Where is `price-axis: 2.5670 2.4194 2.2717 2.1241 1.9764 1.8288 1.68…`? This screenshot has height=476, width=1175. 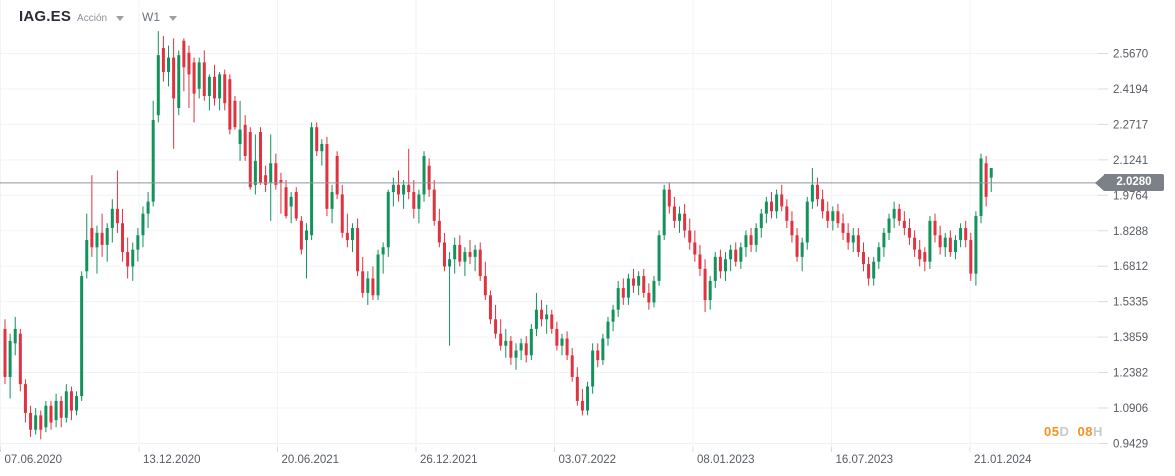 price-axis: 2.5670 2.4194 2.2717 2.1241 1.9764 1.8288 1.68… is located at coordinates (1123, 250).